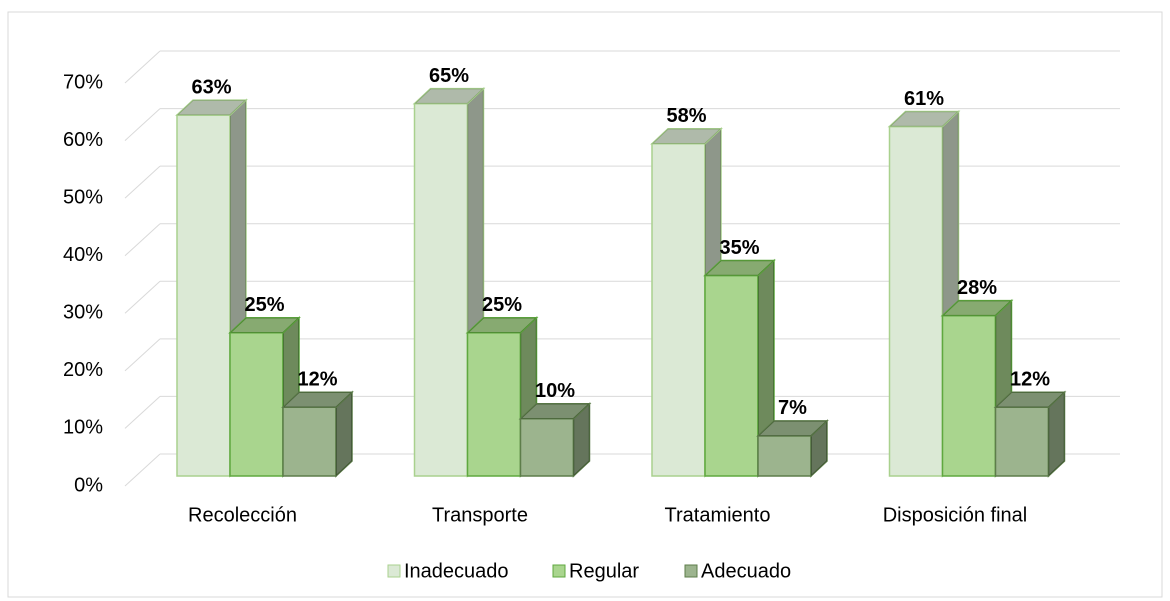 The image size is (1170, 601). I want to click on value-label: 7%, so click(792, 408).